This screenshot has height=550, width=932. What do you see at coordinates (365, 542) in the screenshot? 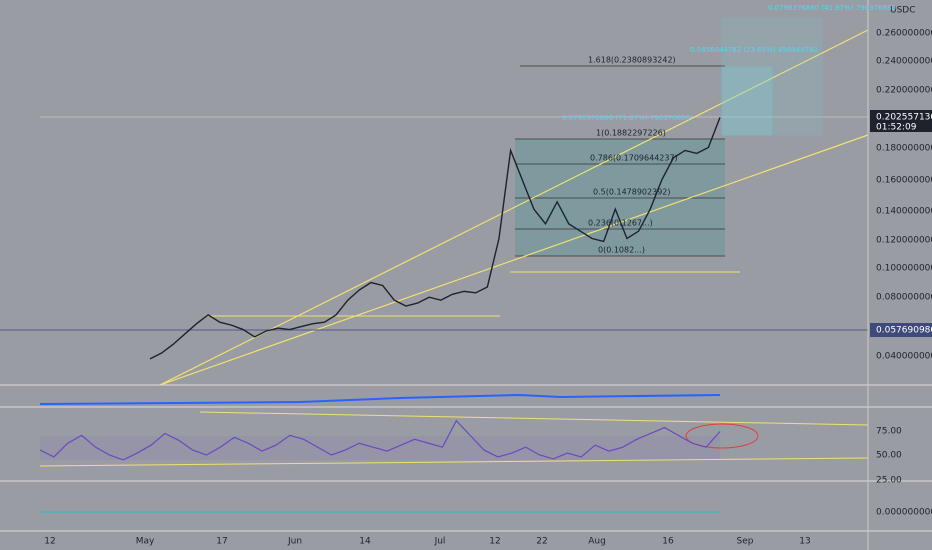
I see `time-tick: 14` at bounding box center [365, 542].